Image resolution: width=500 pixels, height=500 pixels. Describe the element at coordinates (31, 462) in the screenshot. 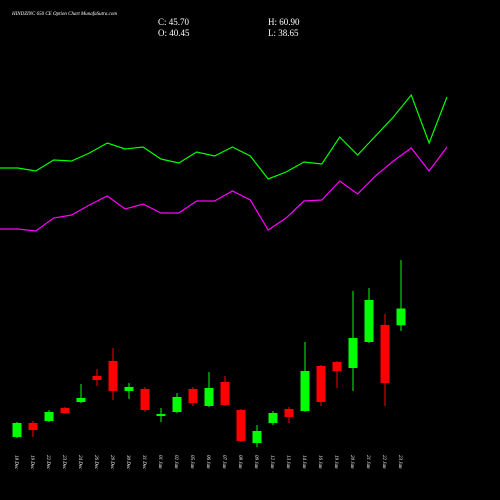

I see `x-tick-label: 19 Dec` at that location.